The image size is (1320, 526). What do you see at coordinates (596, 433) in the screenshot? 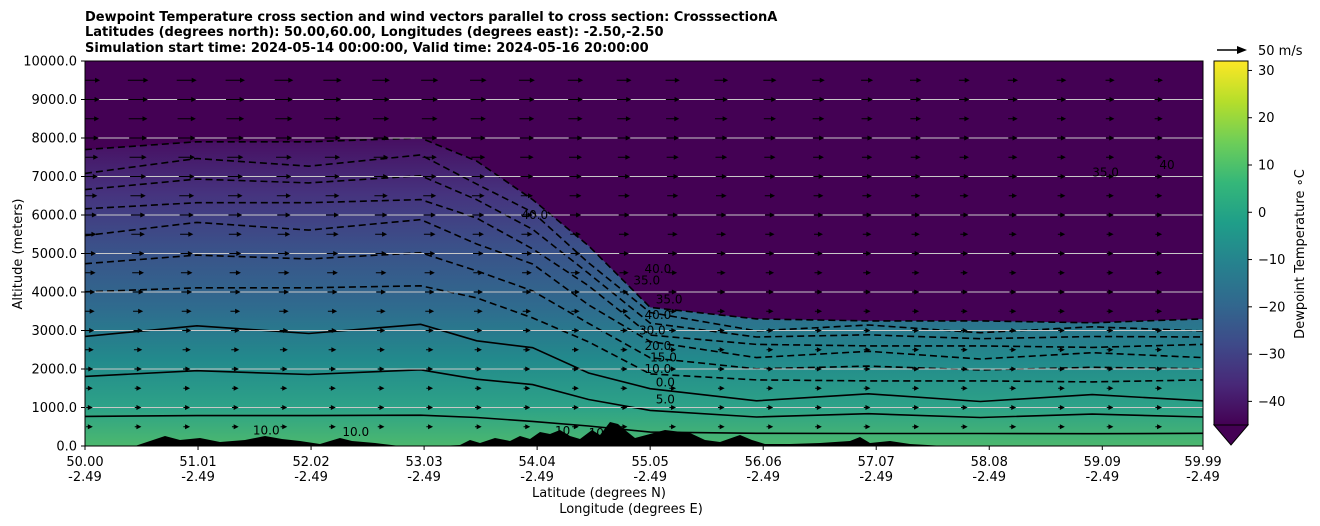
I see `contour-label: 10` at bounding box center [596, 433].